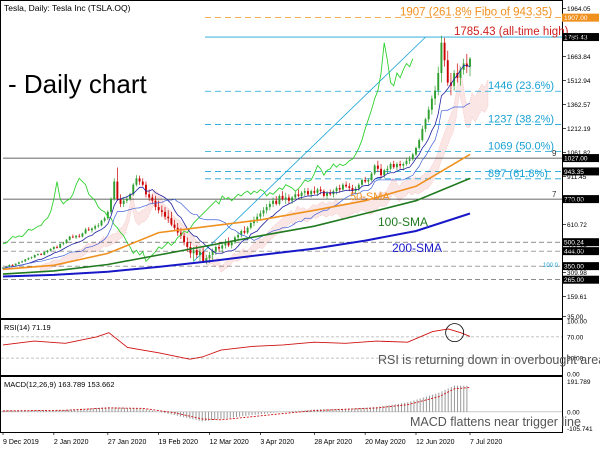 Image resolution: width=600 pixels, height=455 pixels. I want to click on support-tag-label: 350.00, so click(574, 267).